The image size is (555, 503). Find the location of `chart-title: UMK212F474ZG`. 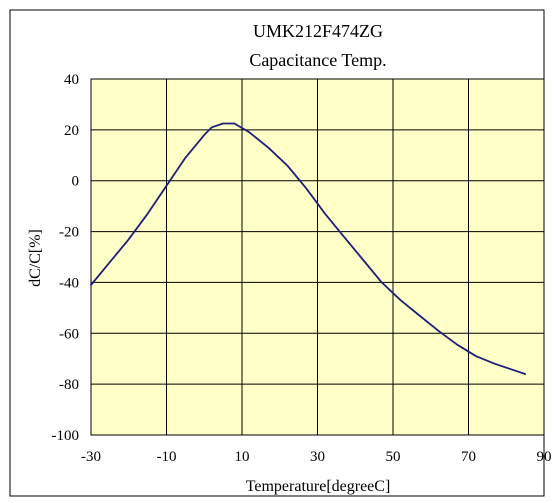

chart-title: UMK212F474ZG is located at coordinates (318, 31).